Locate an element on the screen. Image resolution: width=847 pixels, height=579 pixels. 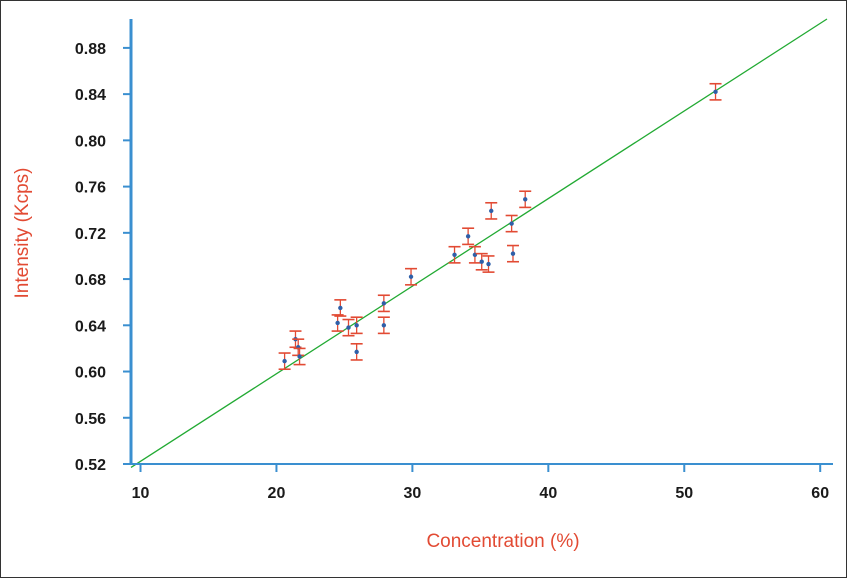
y-tick-label: 0.84 is located at coordinates (90, 95).